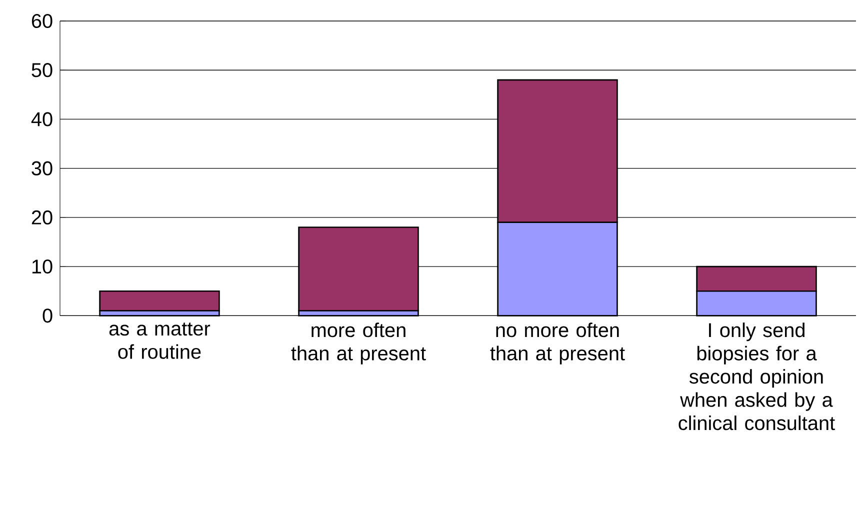 The height and width of the screenshot is (509, 858). I want to click on y-tick-label: 50, so click(42, 70).